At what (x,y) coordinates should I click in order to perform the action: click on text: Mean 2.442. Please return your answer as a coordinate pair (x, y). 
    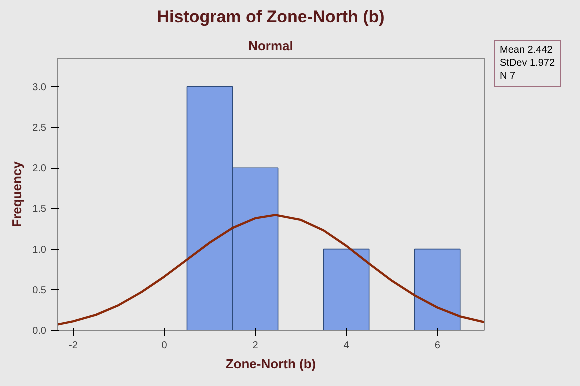
    Looking at the image, I should click on (527, 50).